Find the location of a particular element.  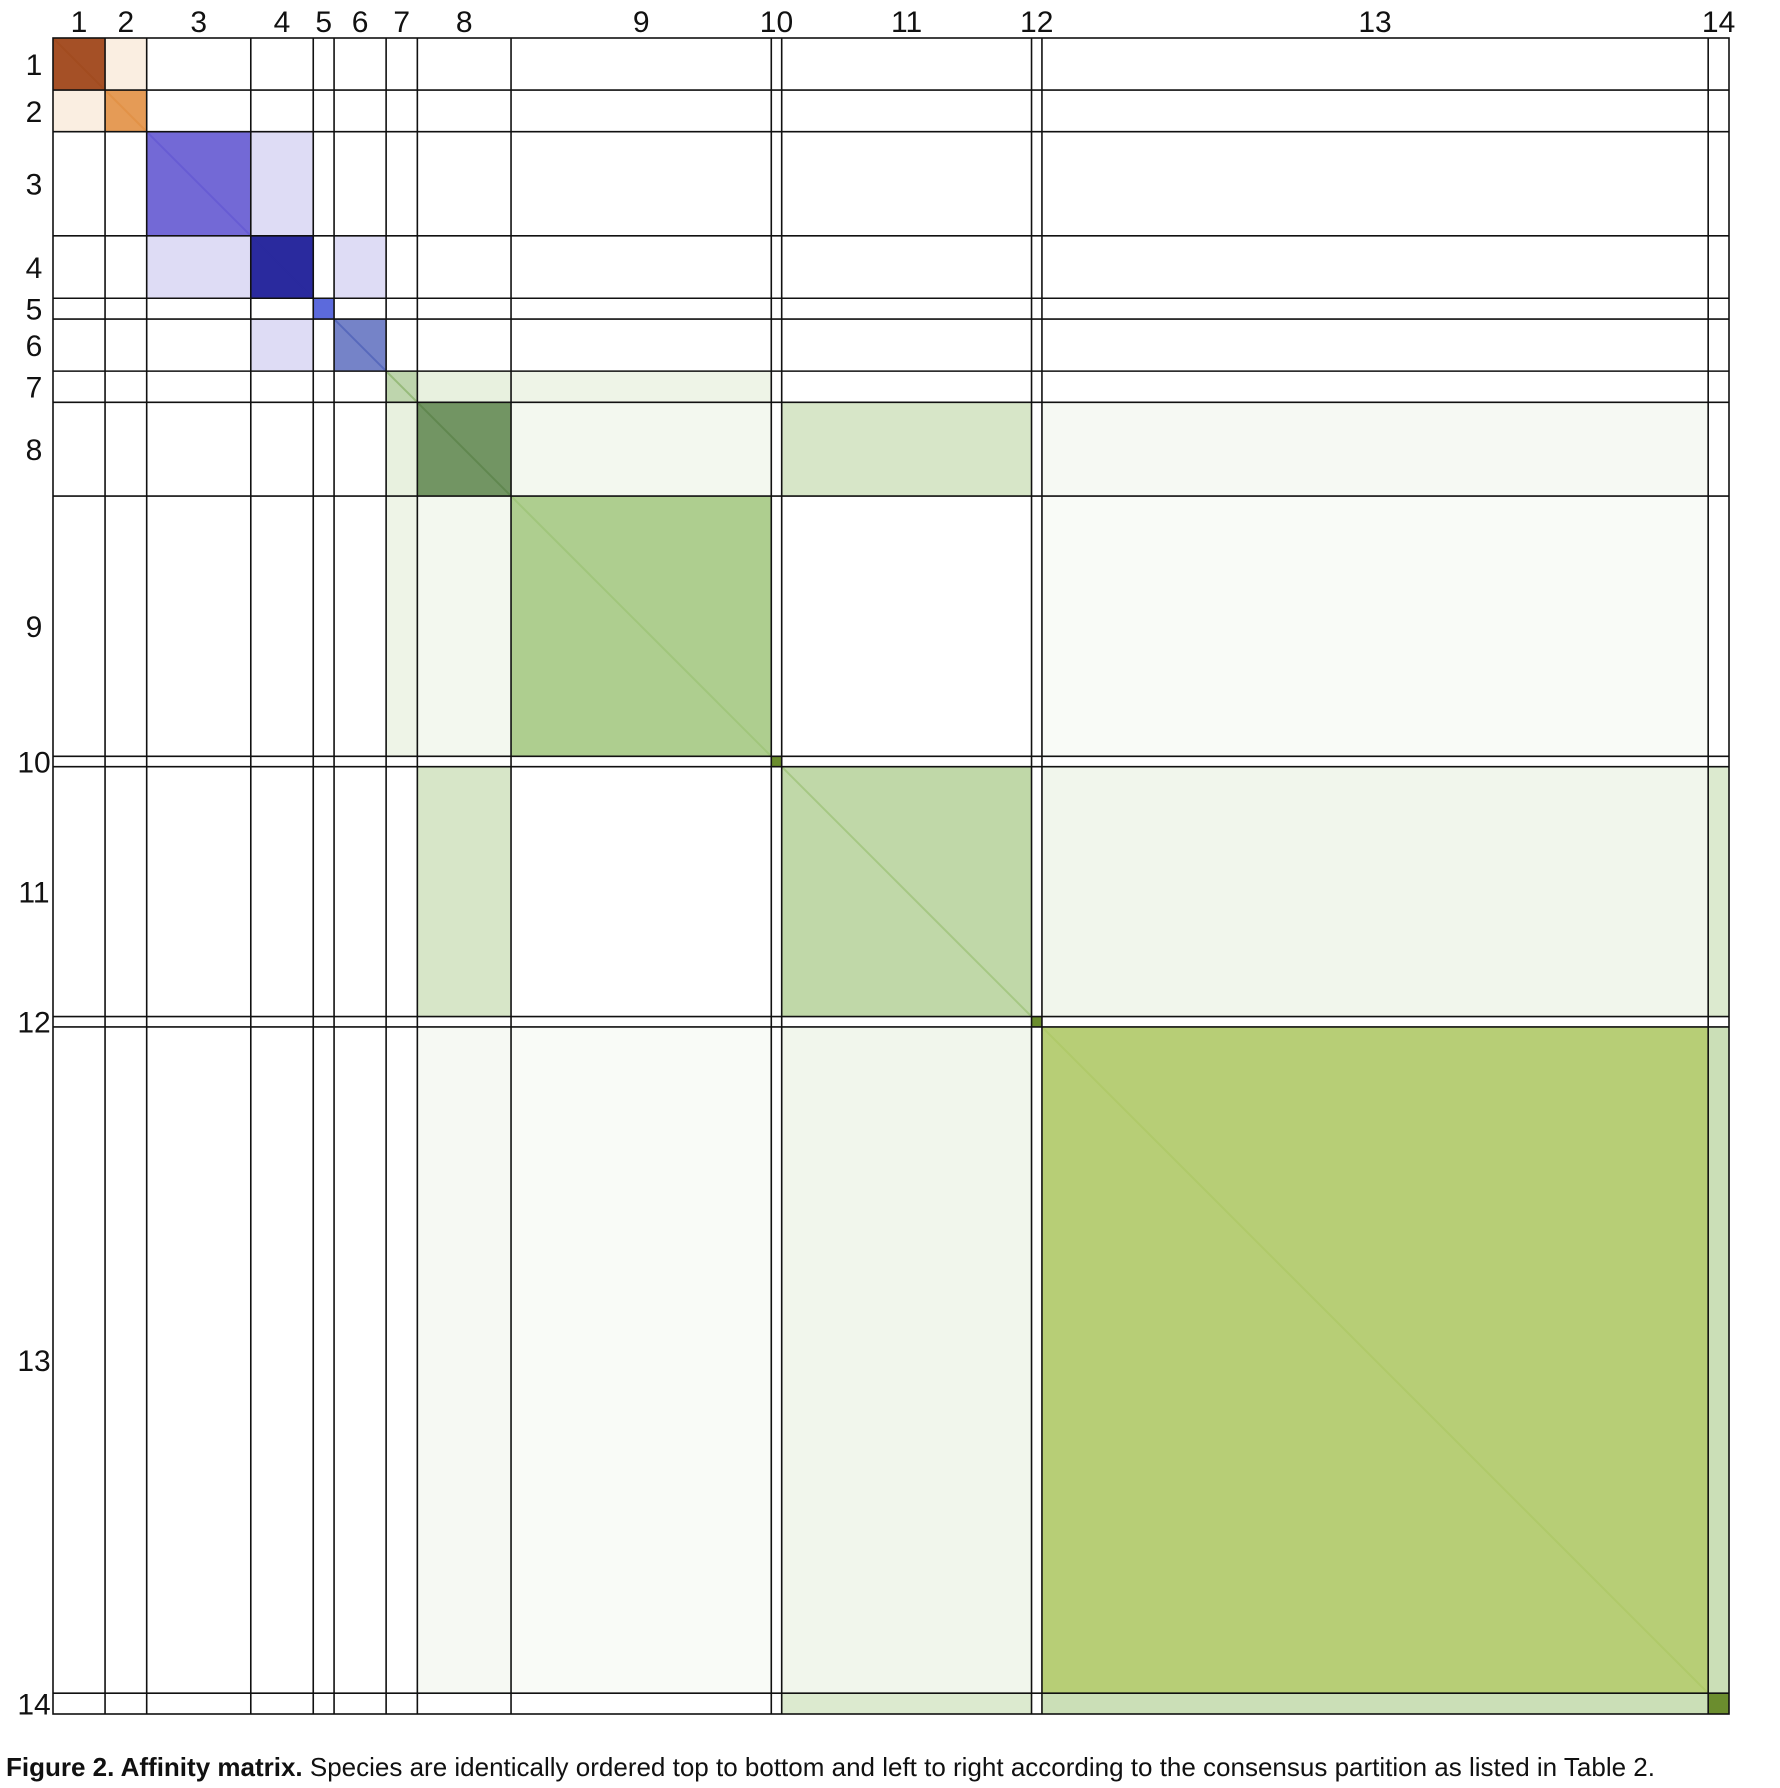

column-label-11: 11 is located at coordinates (906, 22).